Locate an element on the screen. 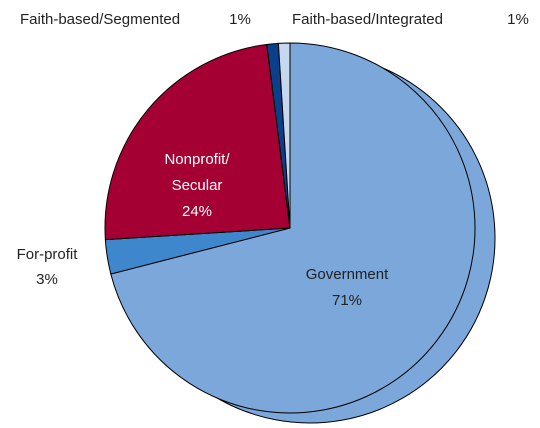  value-label: 24% is located at coordinates (197, 211).